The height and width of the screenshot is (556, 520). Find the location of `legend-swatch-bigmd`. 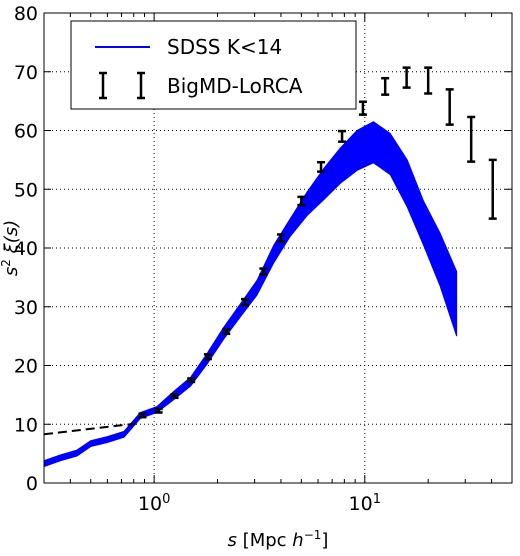

legend-swatch-bigmd is located at coordinates (122, 85).